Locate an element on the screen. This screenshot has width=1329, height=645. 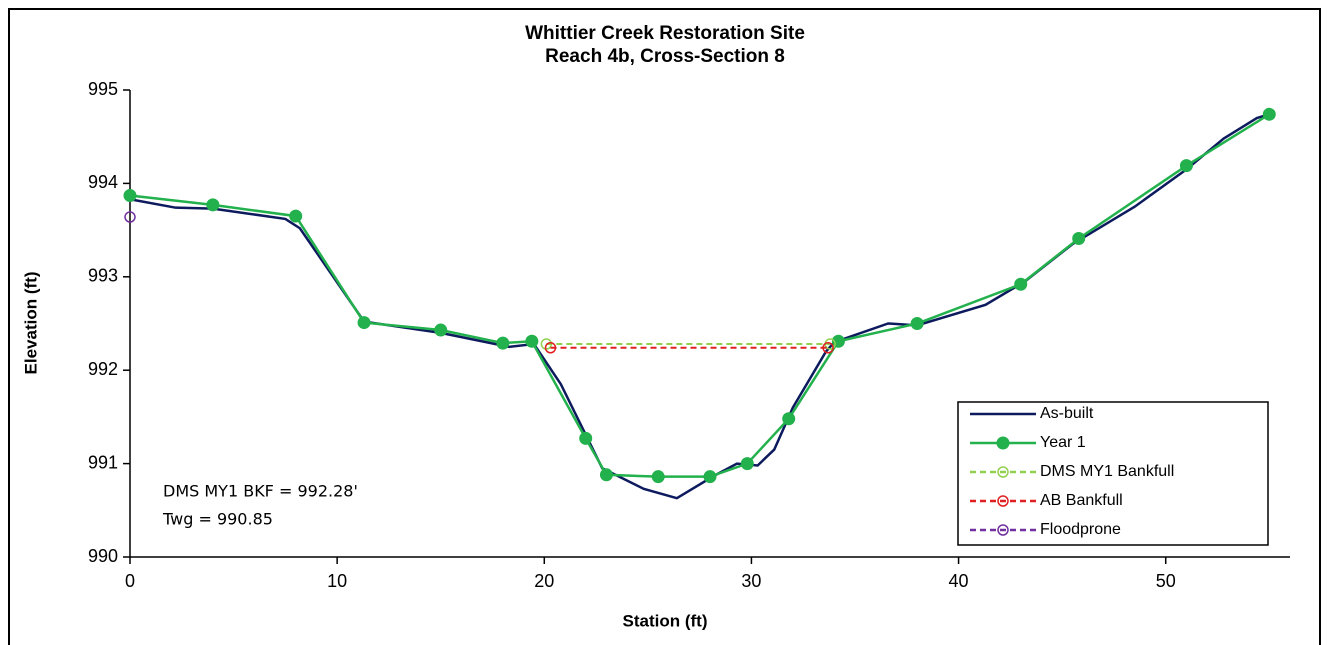
x-tick-label: 40 is located at coordinates (959, 581).